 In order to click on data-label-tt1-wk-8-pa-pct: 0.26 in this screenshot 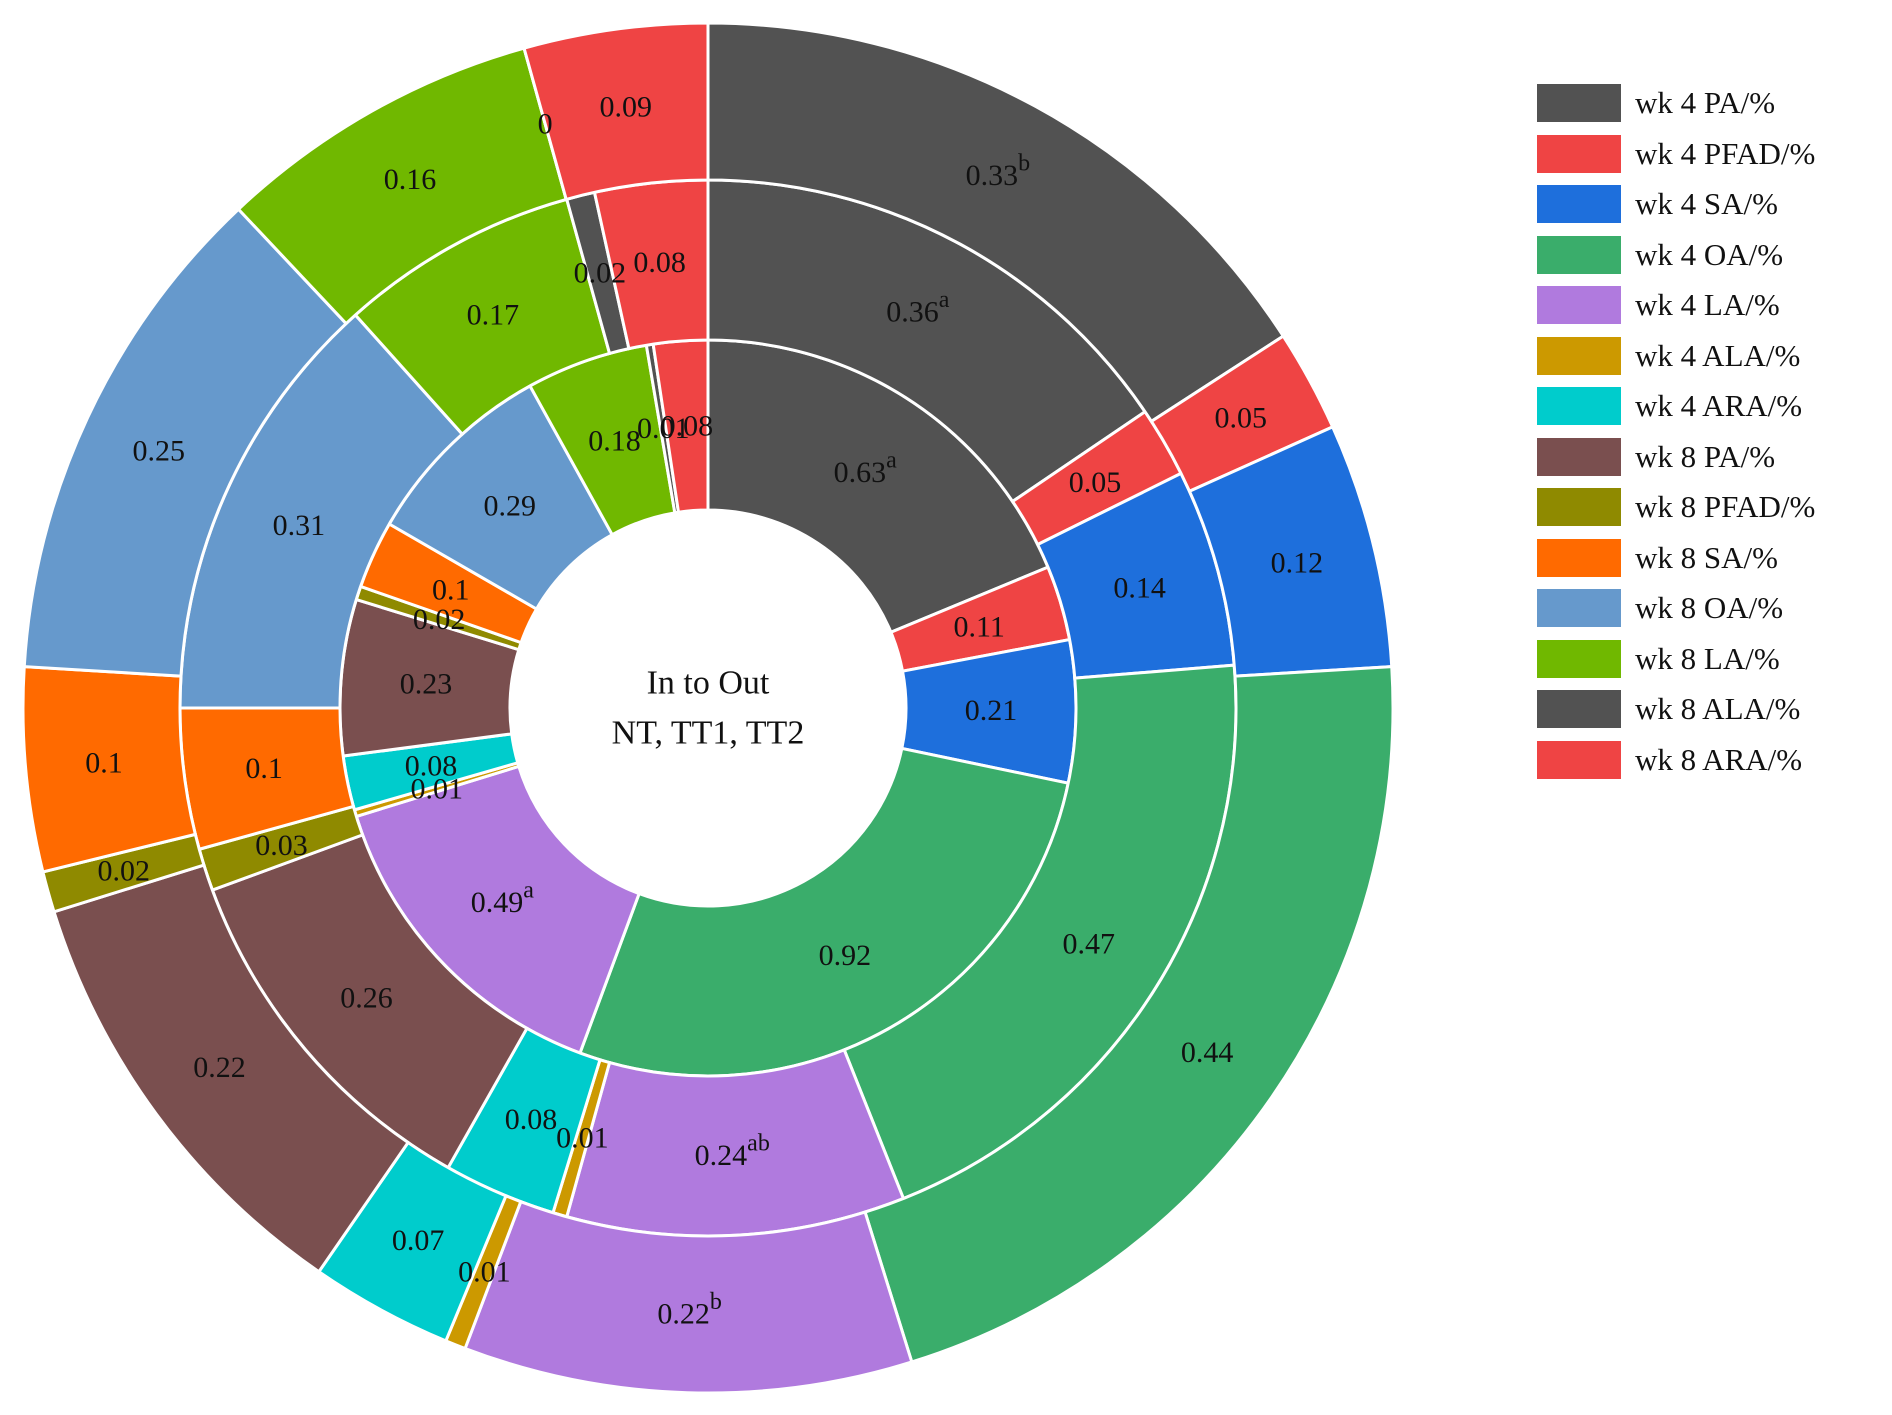, I will do `click(366, 998)`.